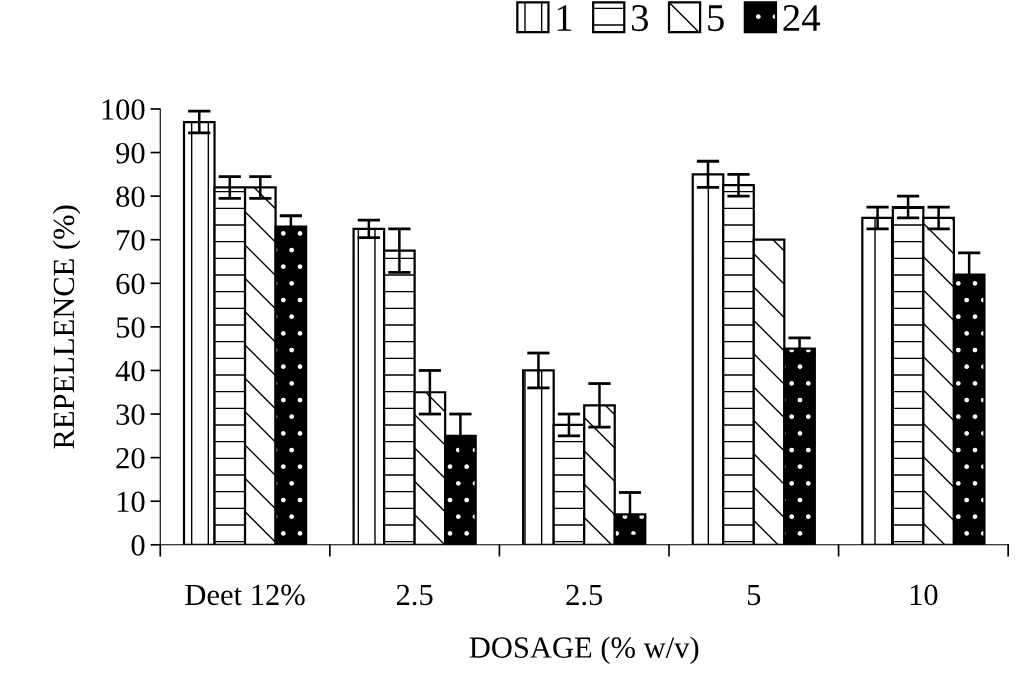 The image size is (1034, 681). I want to click on y-tick-label: 30, so click(130, 414).